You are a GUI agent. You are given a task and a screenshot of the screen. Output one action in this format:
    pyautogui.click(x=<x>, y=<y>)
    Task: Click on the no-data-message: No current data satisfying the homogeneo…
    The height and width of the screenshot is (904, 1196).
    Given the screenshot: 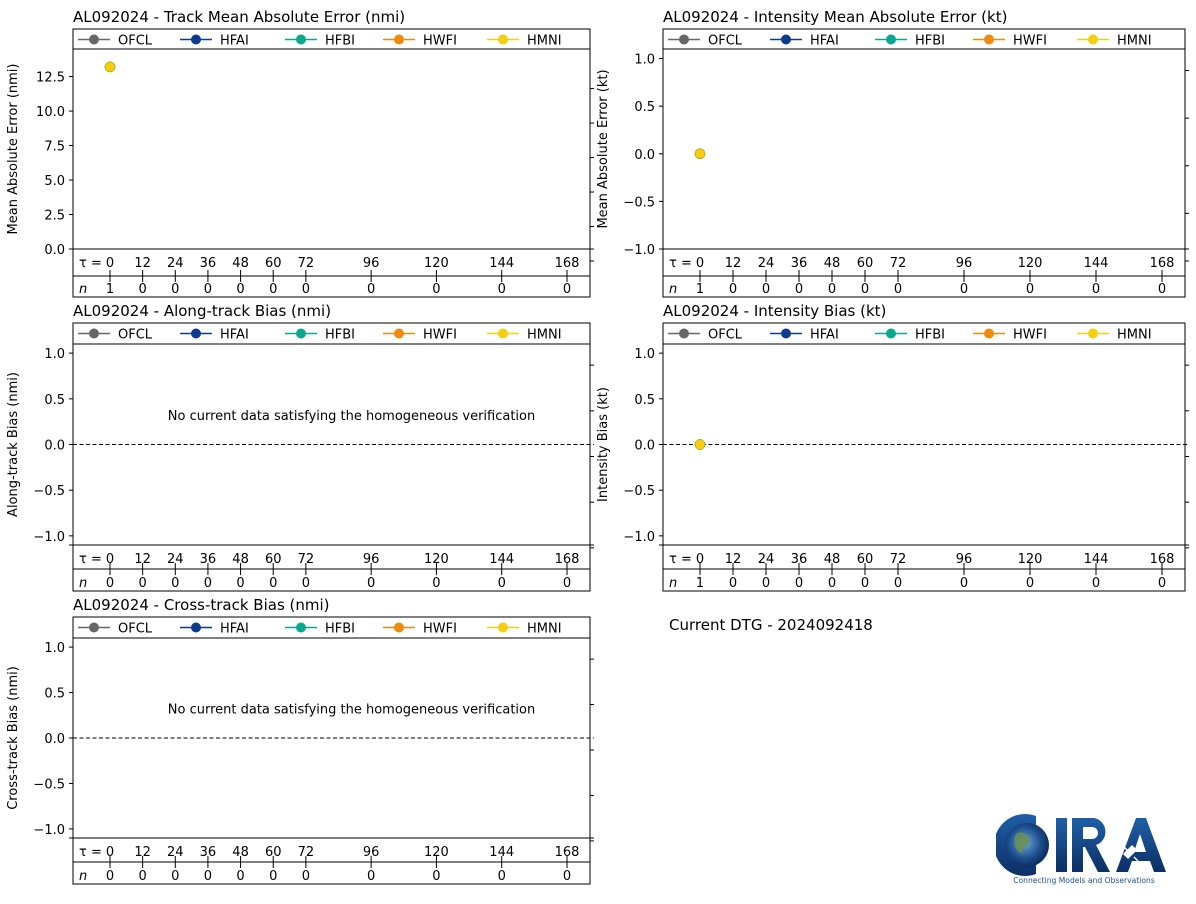 What is the action you would take?
    pyautogui.click(x=351, y=416)
    